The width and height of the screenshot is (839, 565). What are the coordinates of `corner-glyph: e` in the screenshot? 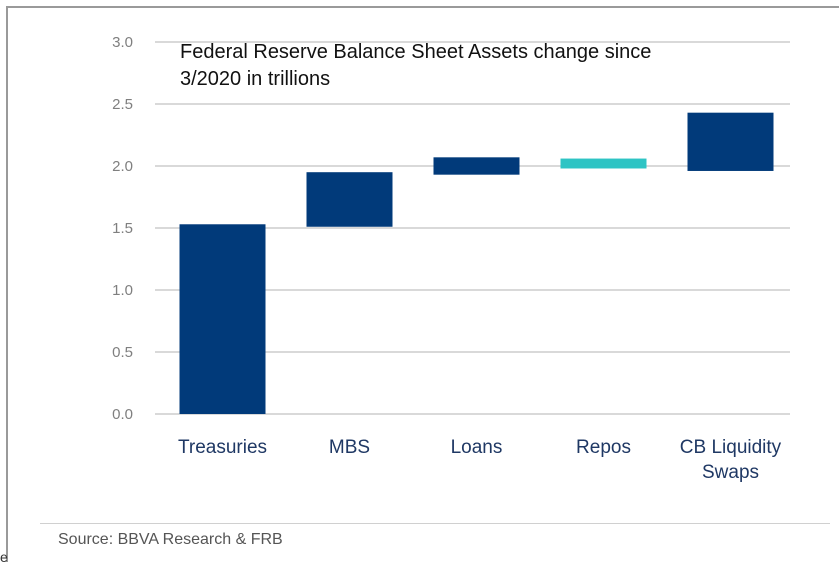 It's located at (4, 557).